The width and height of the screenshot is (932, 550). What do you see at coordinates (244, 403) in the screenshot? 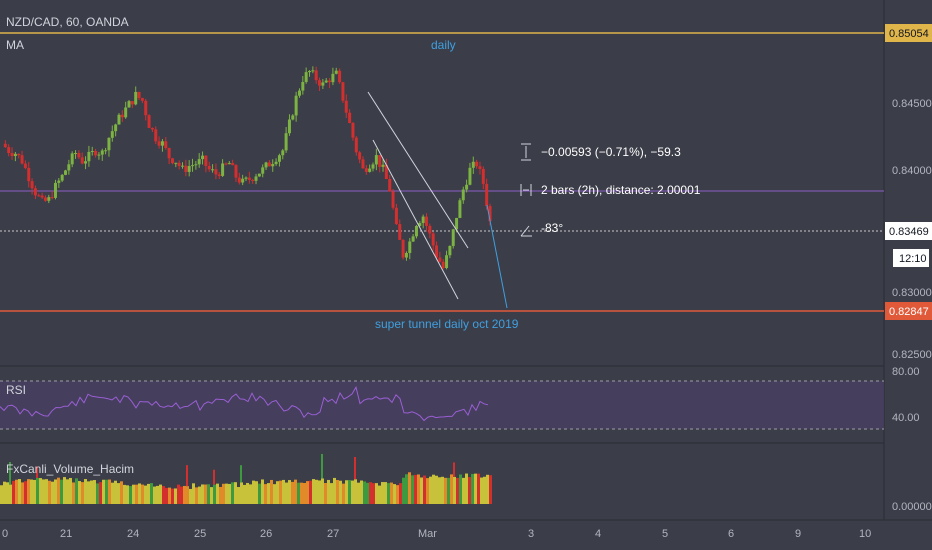
I see `rsi-line` at bounding box center [244, 403].